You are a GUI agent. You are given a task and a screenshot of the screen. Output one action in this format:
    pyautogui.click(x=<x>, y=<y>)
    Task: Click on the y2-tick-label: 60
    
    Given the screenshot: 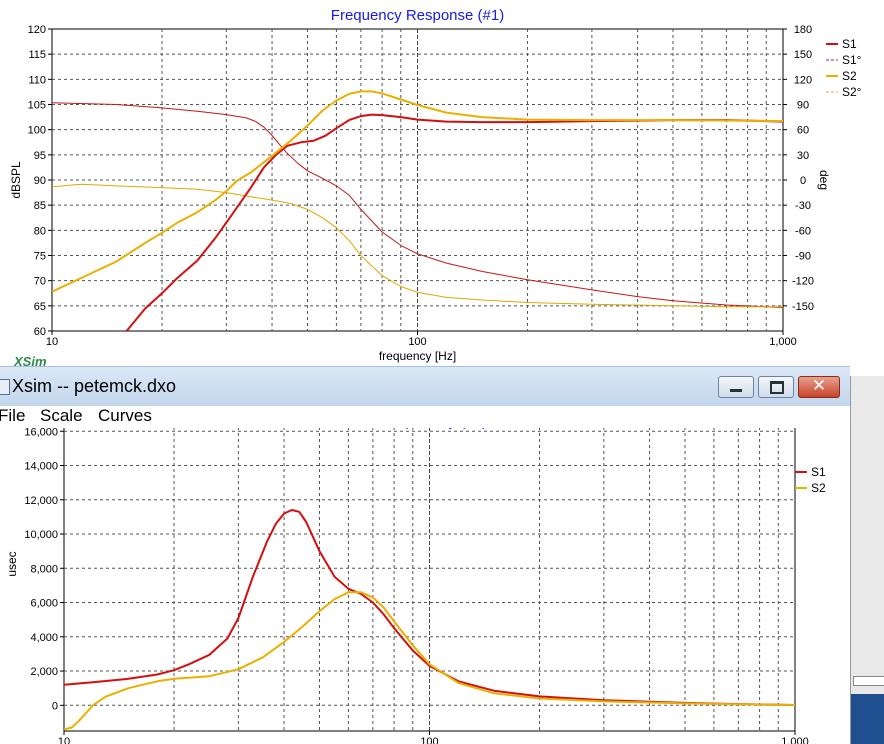 What is the action you would take?
    pyautogui.click(x=803, y=131)
    